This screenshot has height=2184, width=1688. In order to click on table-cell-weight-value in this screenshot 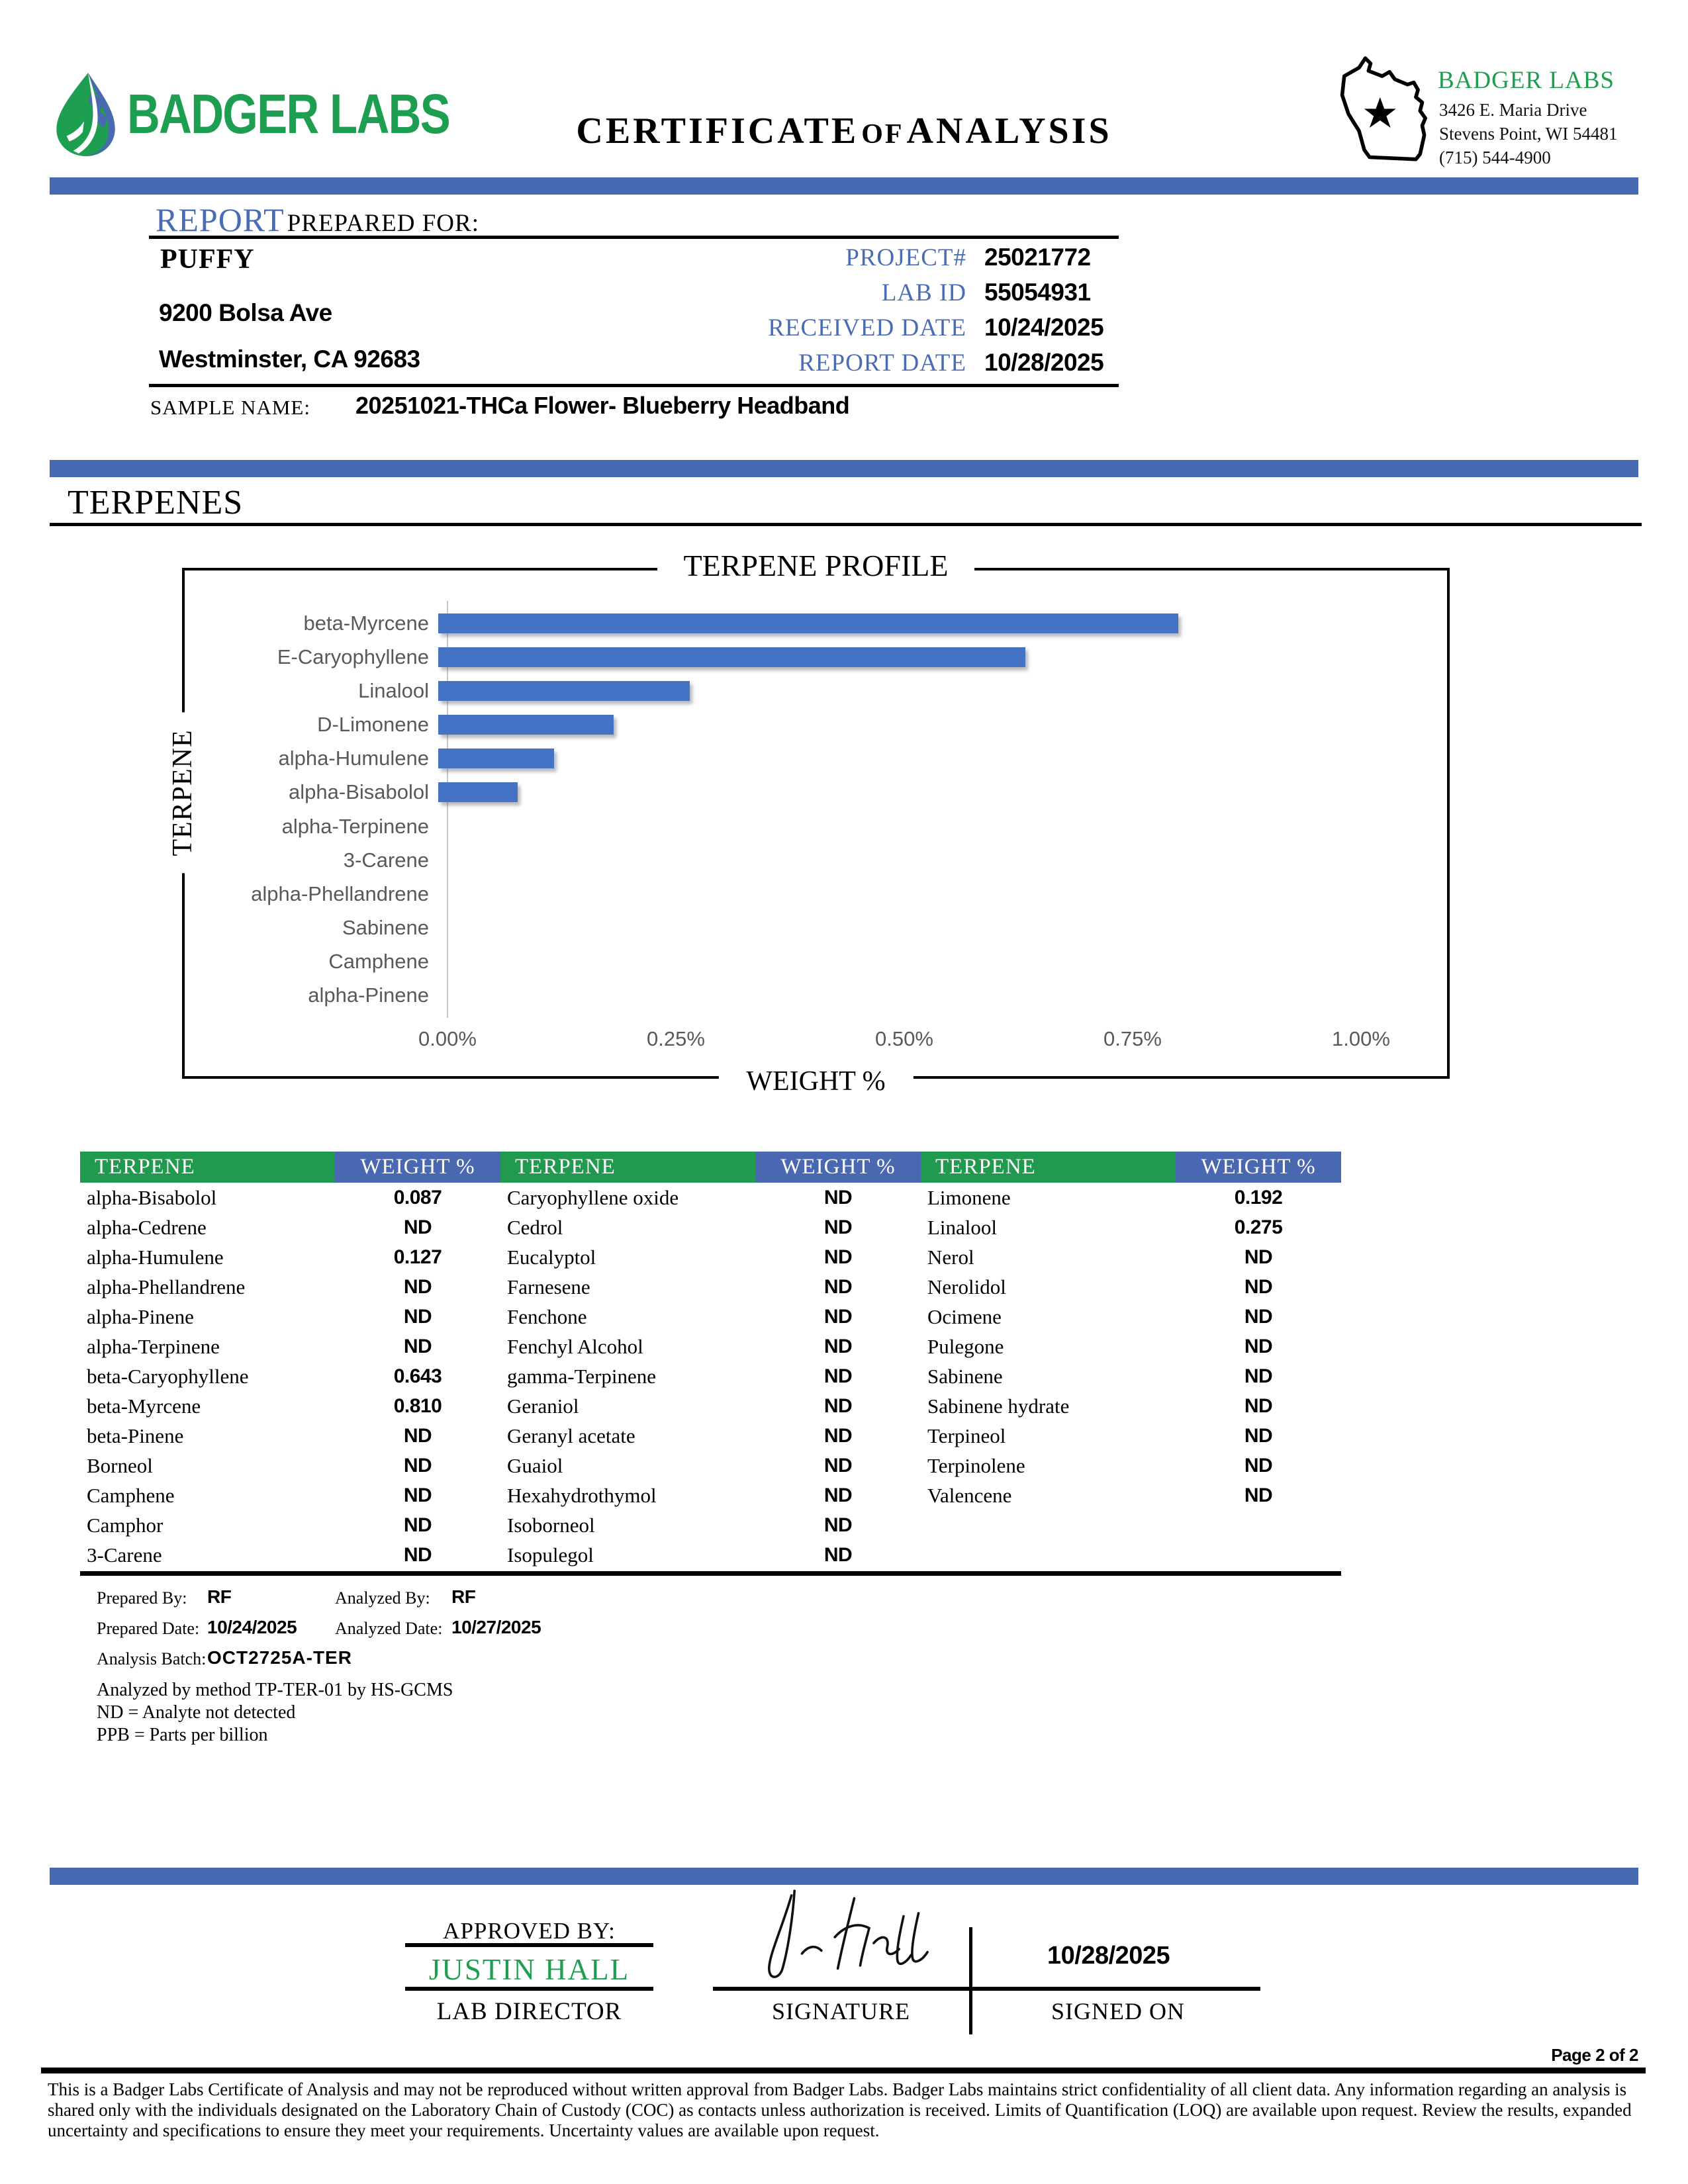, I will do `click(1258, 1555)`.